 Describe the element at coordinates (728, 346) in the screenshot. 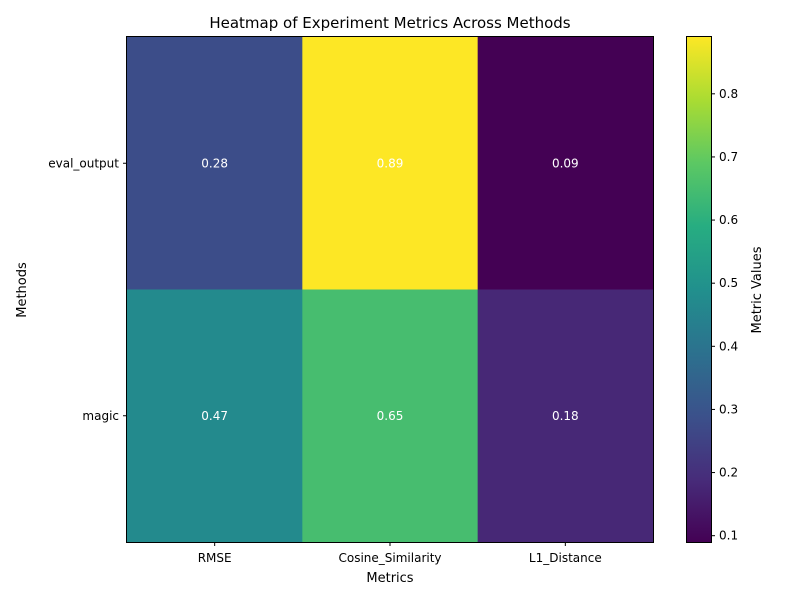

I see `colorbar-tick-label: 0.4` at that location.